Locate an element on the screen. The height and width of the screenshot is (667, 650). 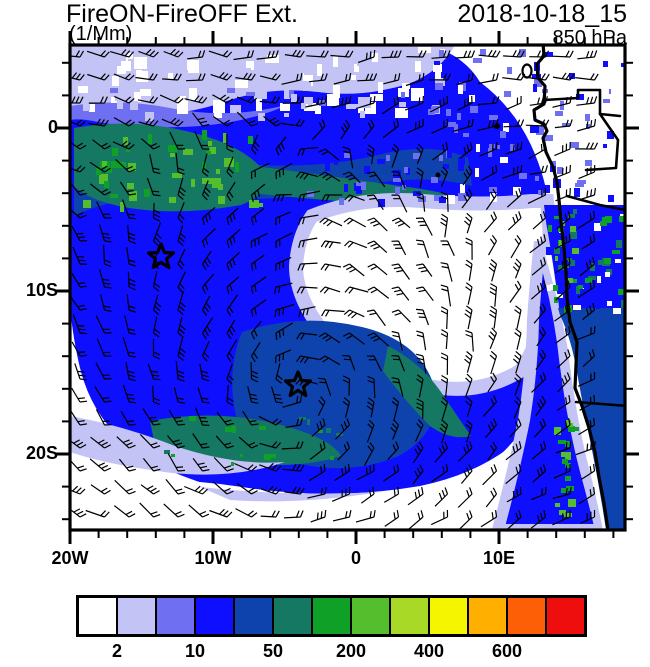
contour-region-bottom-light-sliver is located at coordinates (290, 494).